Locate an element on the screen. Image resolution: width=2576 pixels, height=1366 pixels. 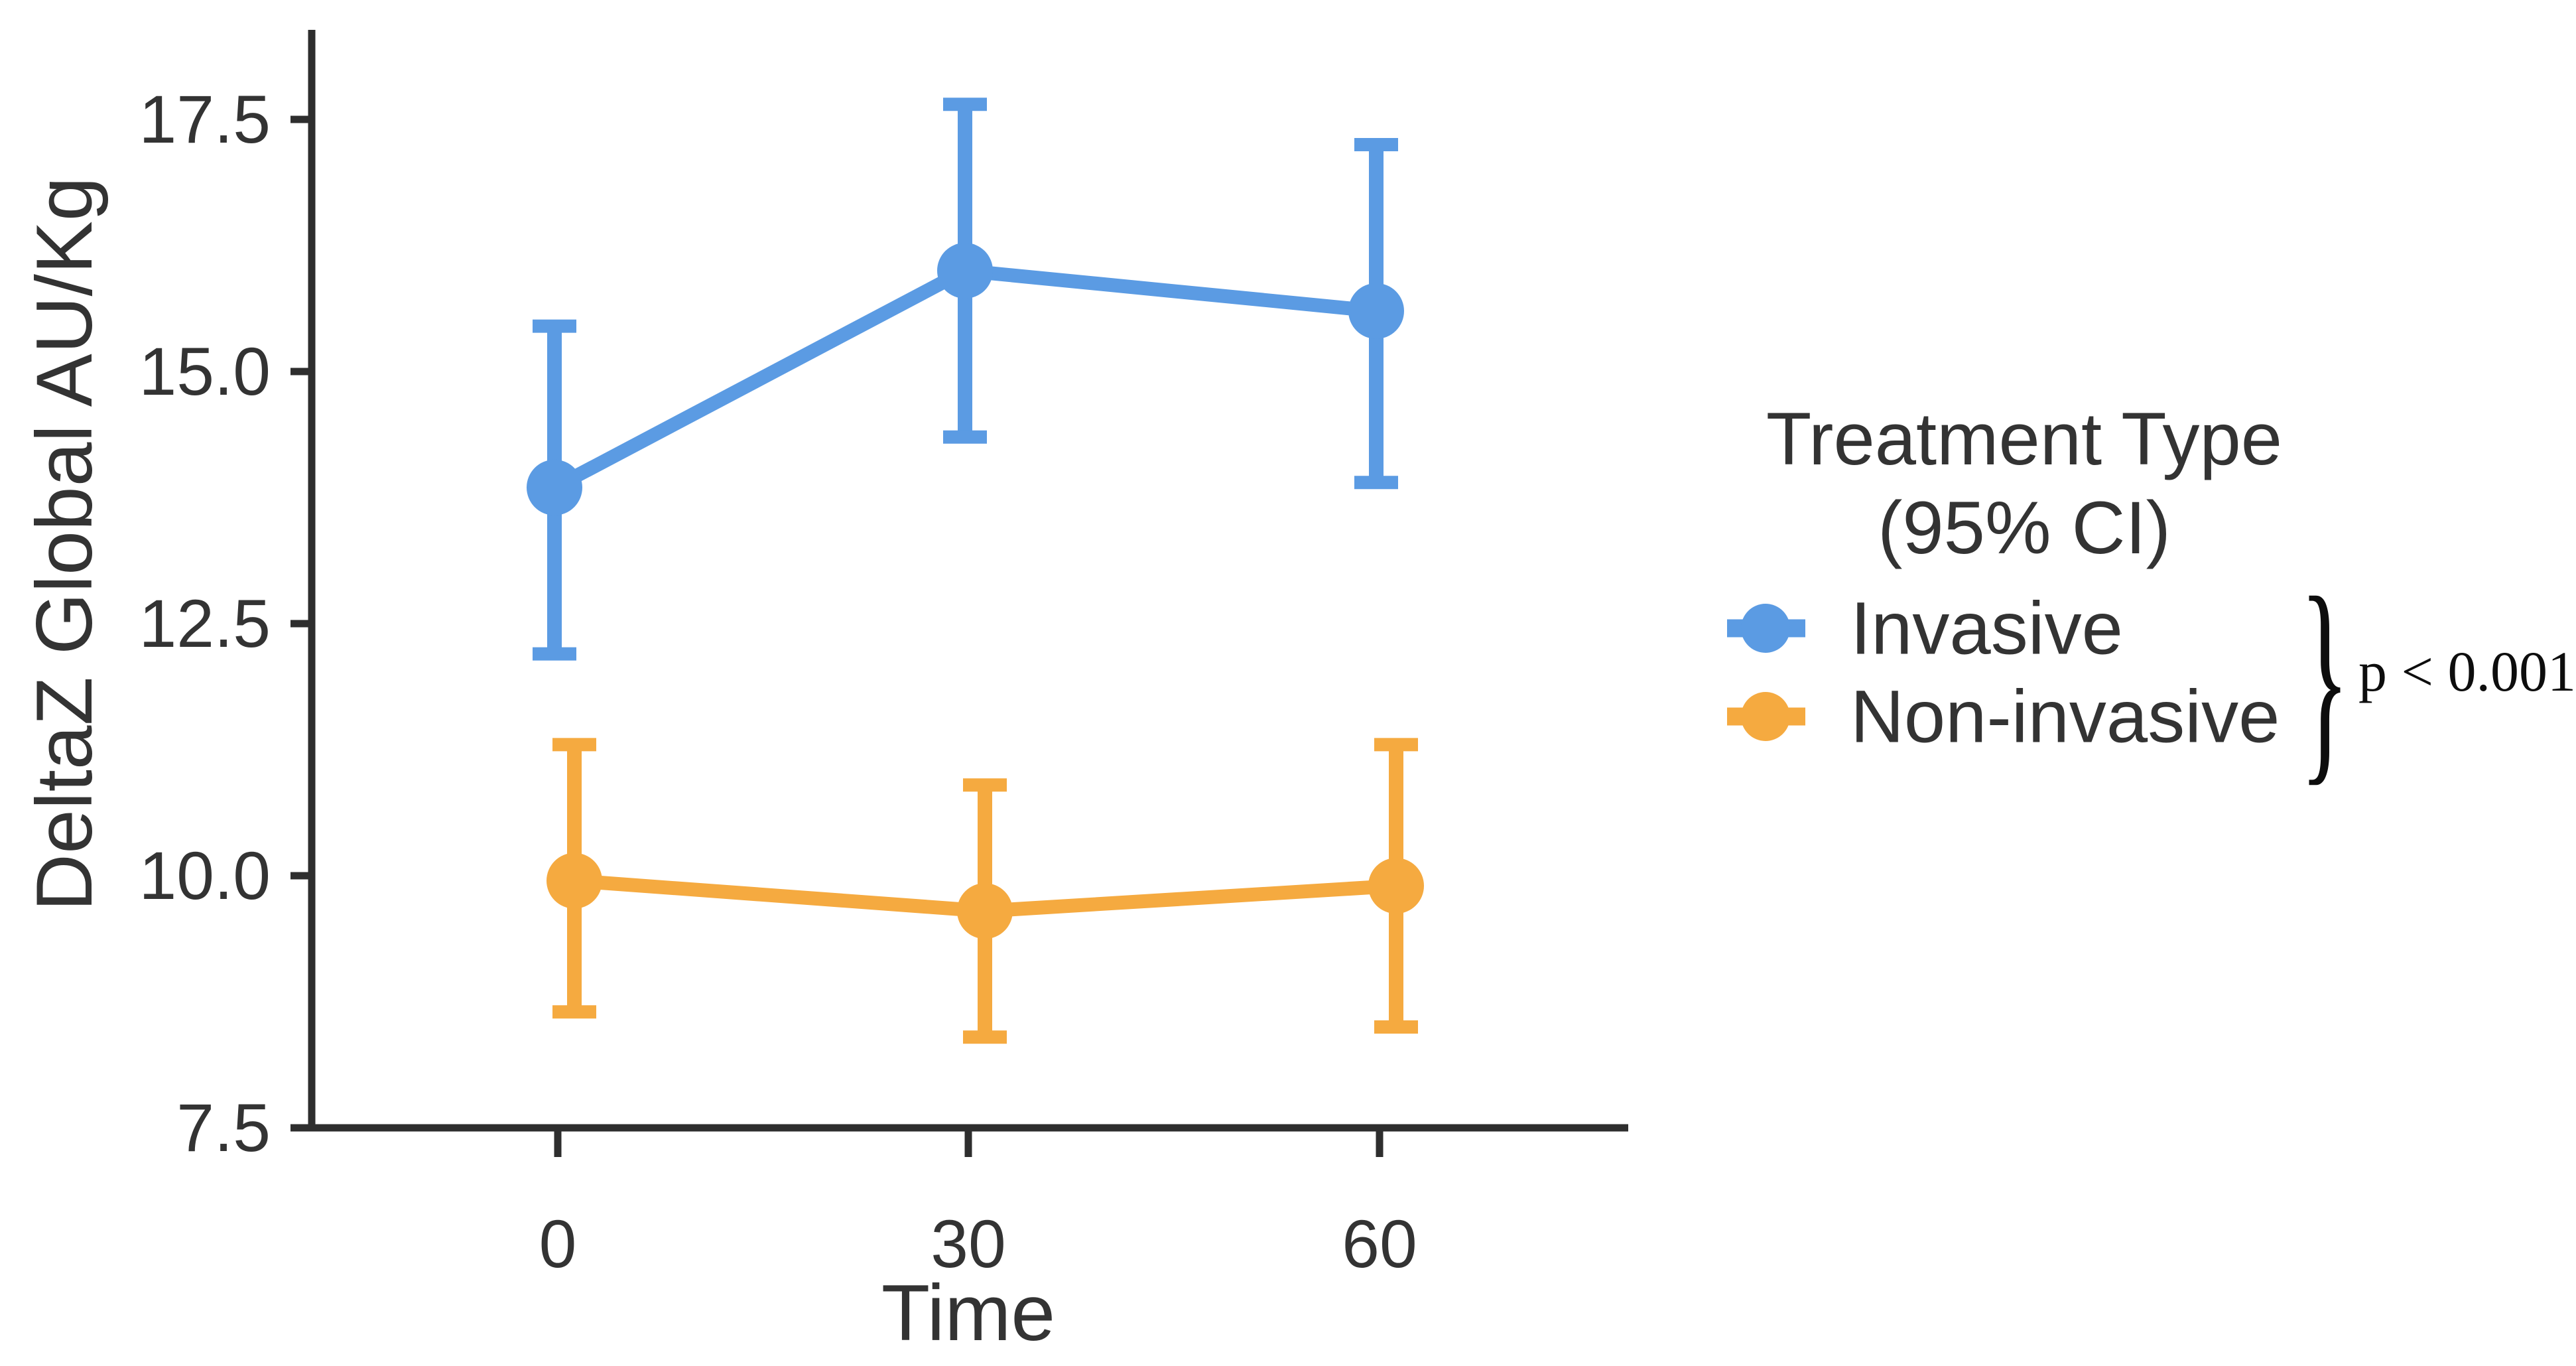
y-tick-label: 10.0 is located at coordinates (205, 876).